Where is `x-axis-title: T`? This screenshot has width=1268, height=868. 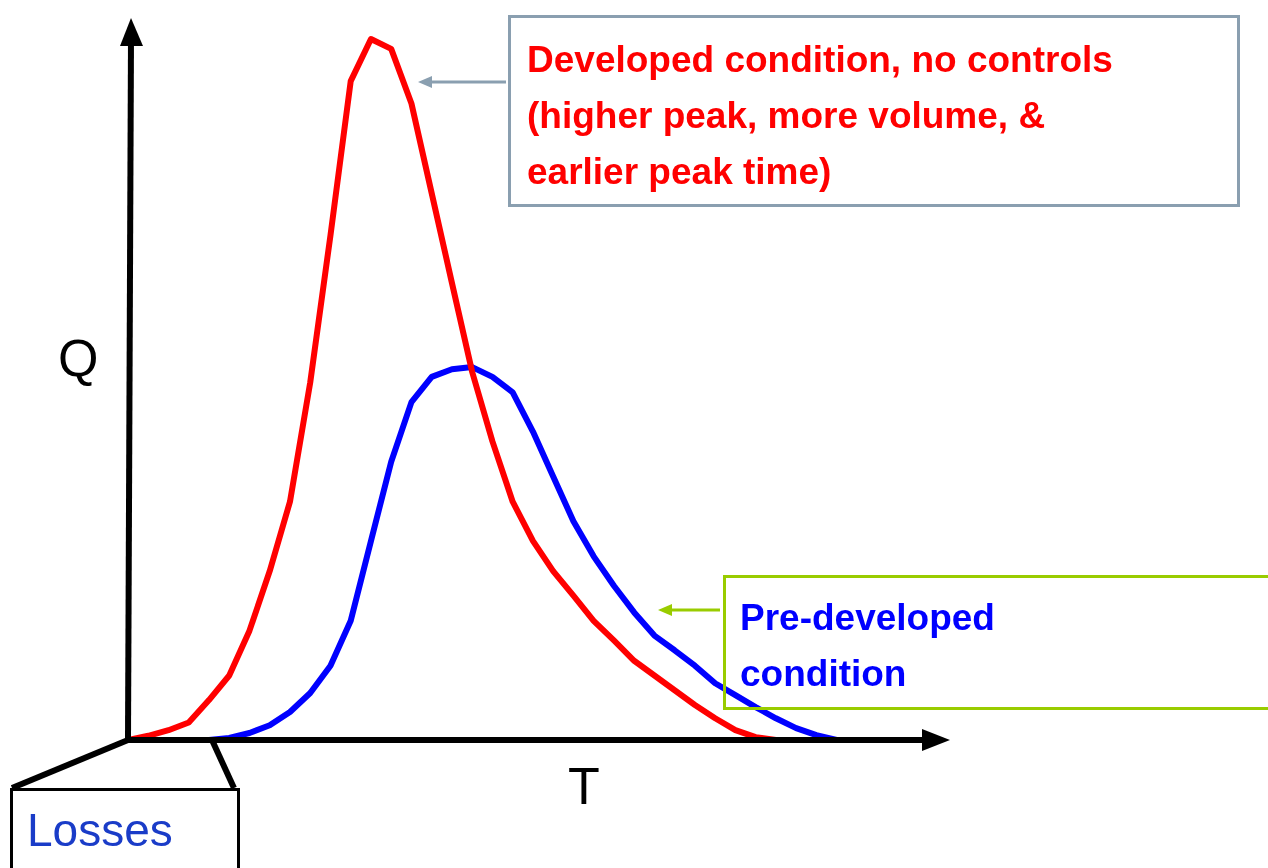 x-axis-title: T is located at coordinates (584, 786).